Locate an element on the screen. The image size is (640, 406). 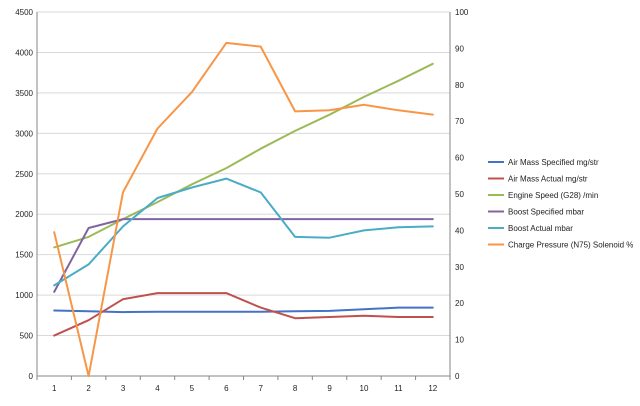
y2-axis-tick-label: 50 is located at coordinates (459, 194).